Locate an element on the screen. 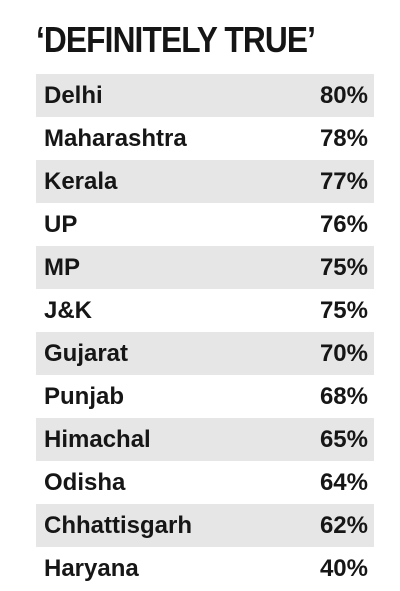 The height and width of the screenshot is (591, 400). table-row: Himachal 65% is located at coordinates (205, 439).